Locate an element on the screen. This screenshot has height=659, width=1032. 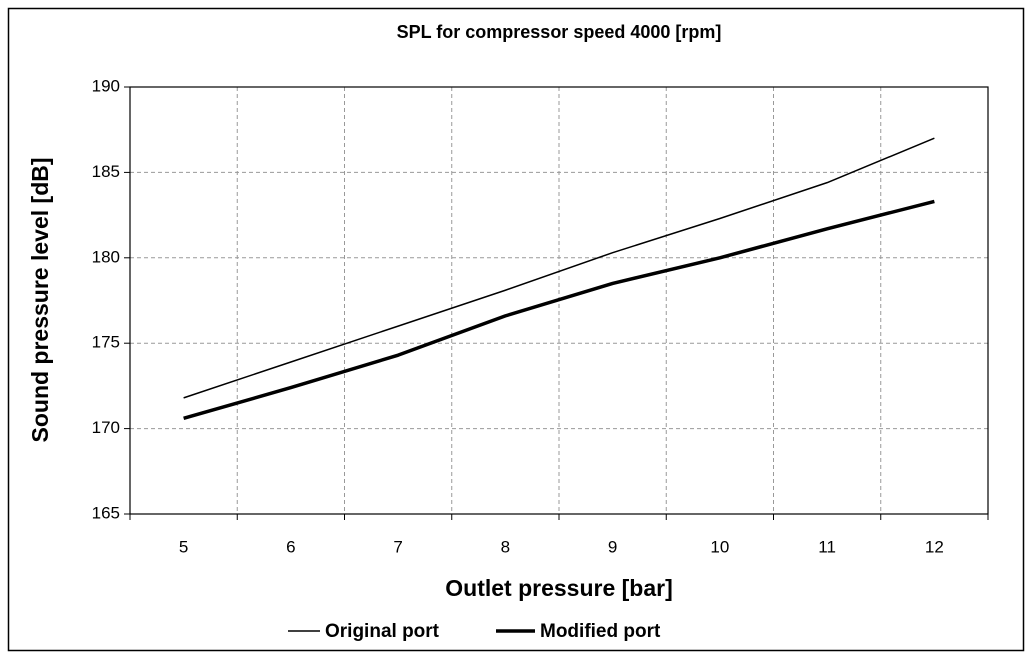
x-tick-label: 5 is located at coordinates (183, 546).